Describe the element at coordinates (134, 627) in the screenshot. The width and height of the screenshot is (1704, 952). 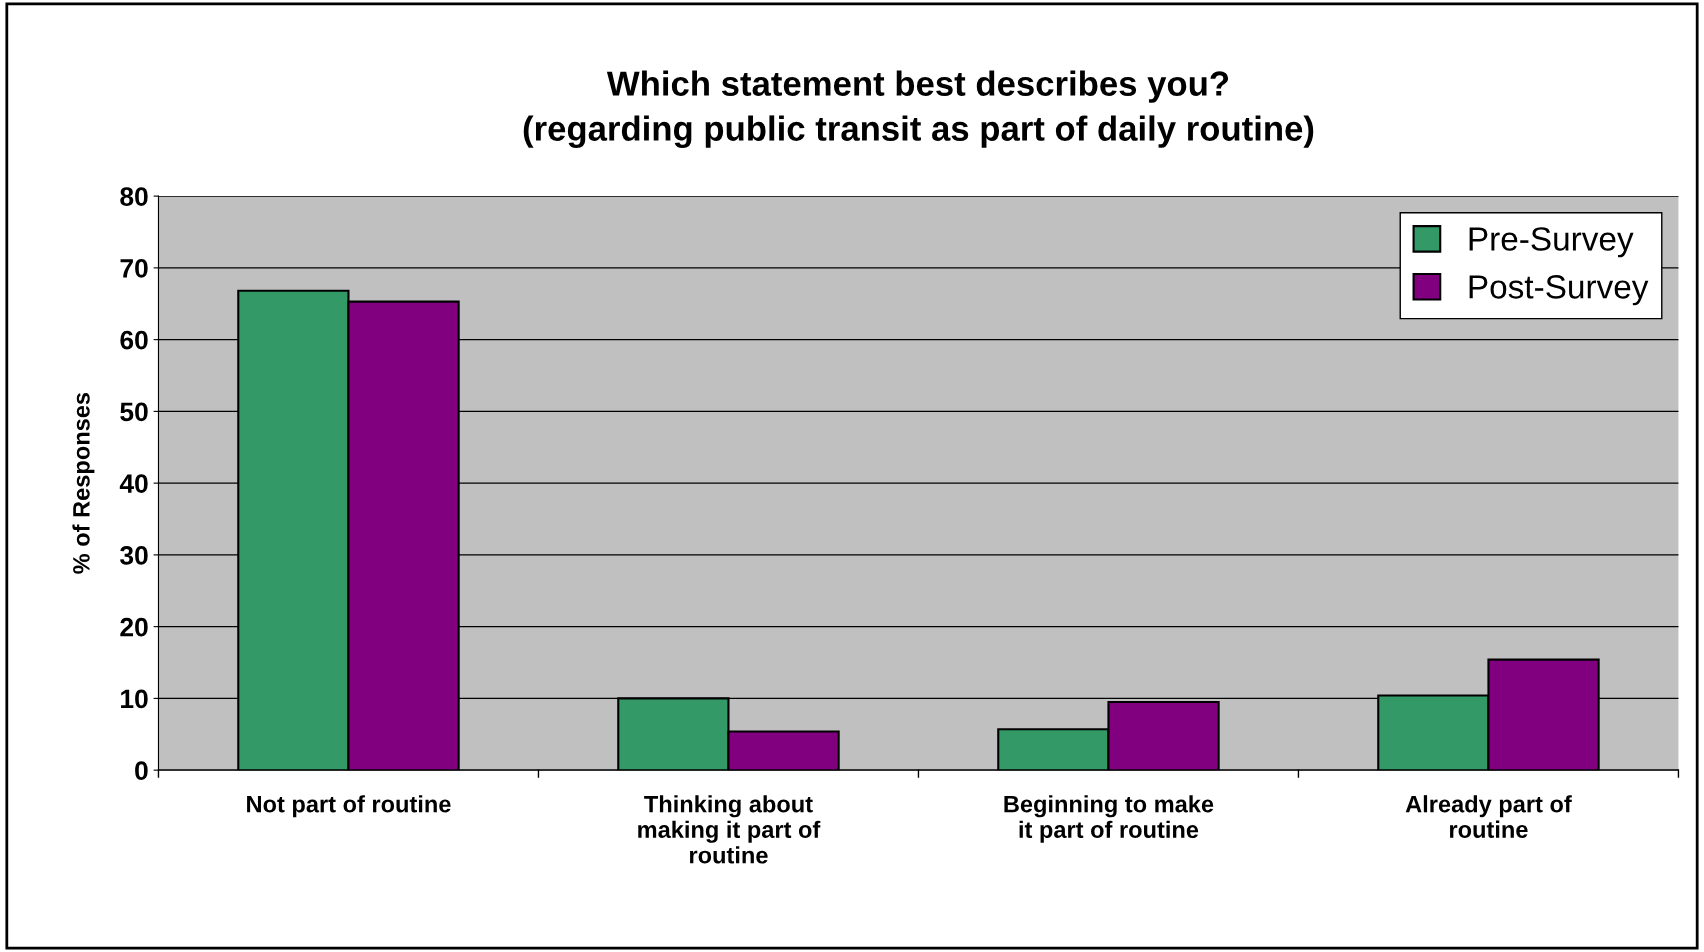
I see `y-tick-label: 20` at that location.